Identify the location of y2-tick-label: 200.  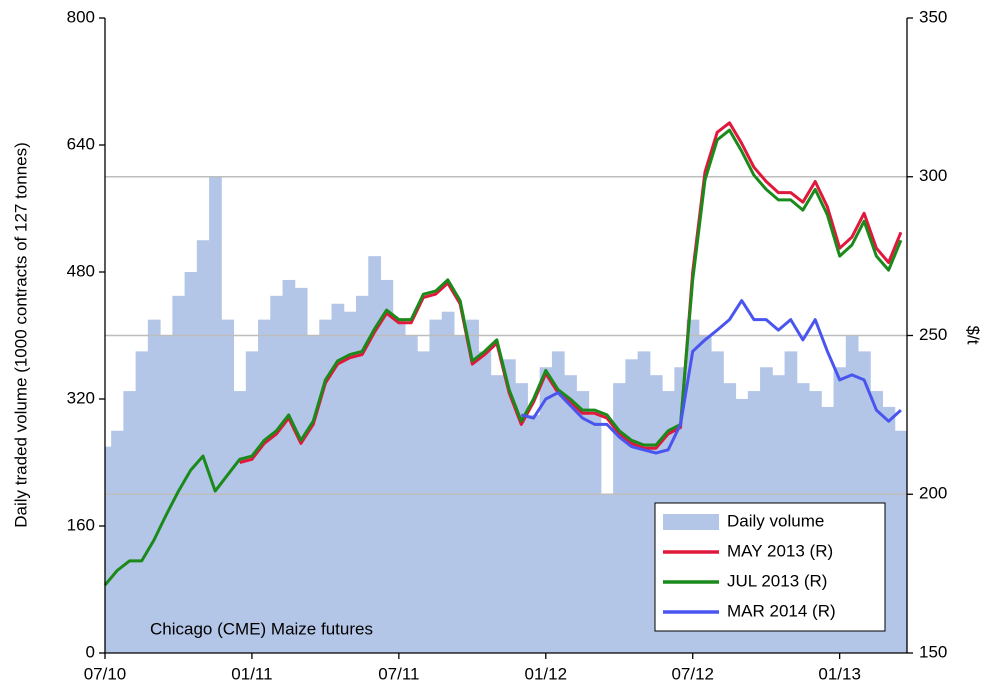
(933, 493).